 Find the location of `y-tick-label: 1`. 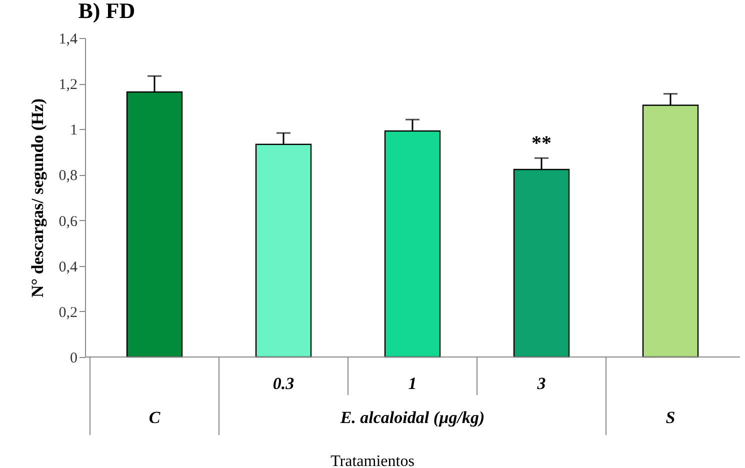

y-tick-label: 1 is located at coordinates (74, 130).